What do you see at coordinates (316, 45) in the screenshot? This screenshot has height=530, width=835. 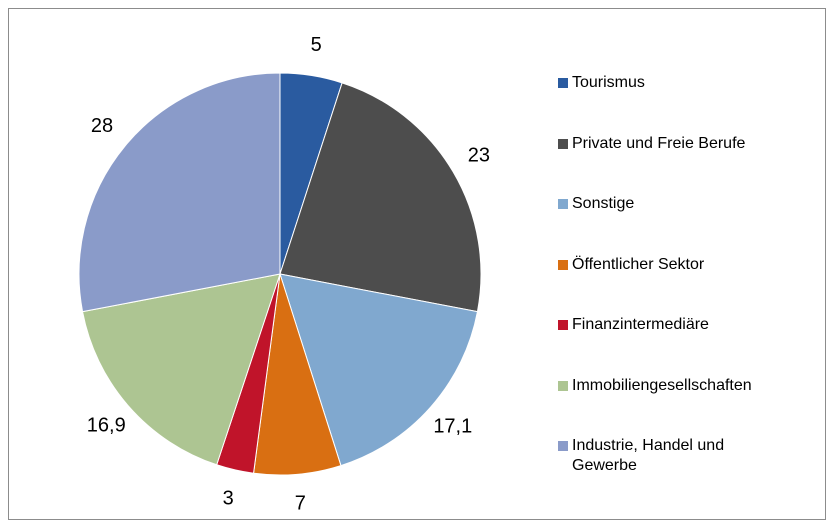 I see `data-label: 5` at bounding box center [316, 45].